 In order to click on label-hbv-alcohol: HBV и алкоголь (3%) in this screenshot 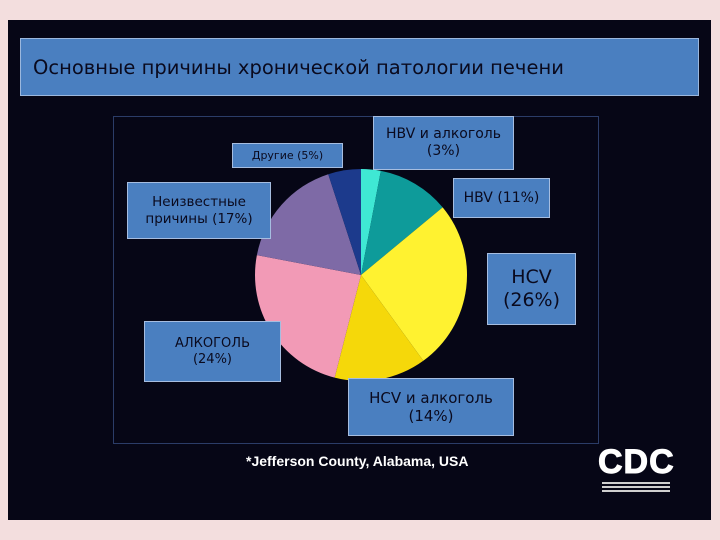, I will do `click(443, 143)`.